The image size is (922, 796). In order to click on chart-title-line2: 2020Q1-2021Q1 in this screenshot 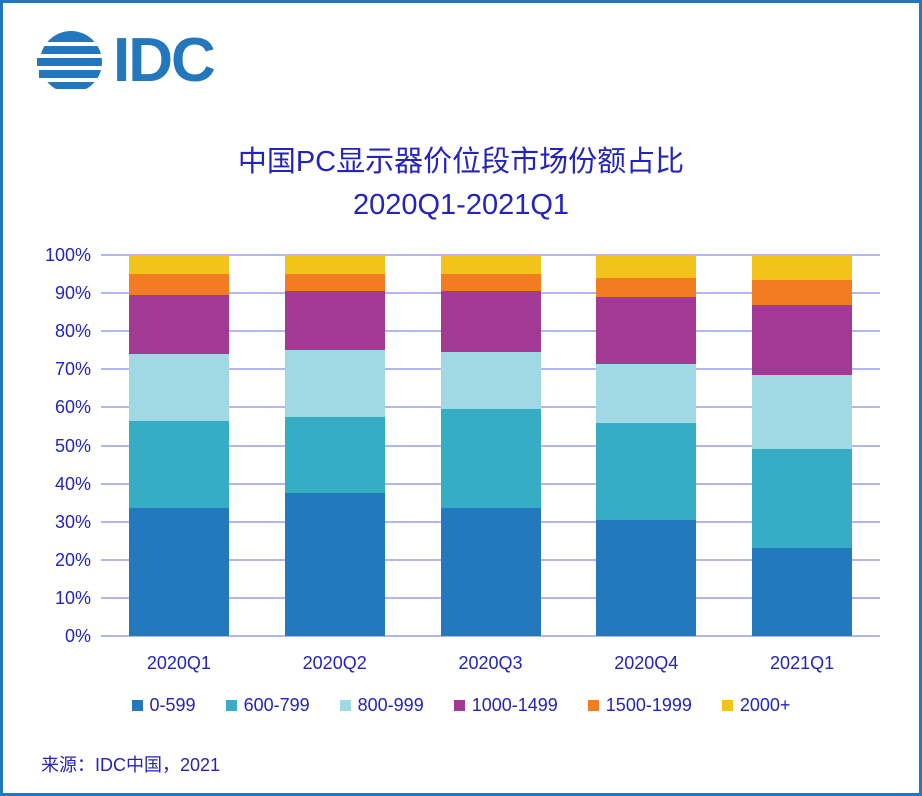, I will do `click(461, 205)`.